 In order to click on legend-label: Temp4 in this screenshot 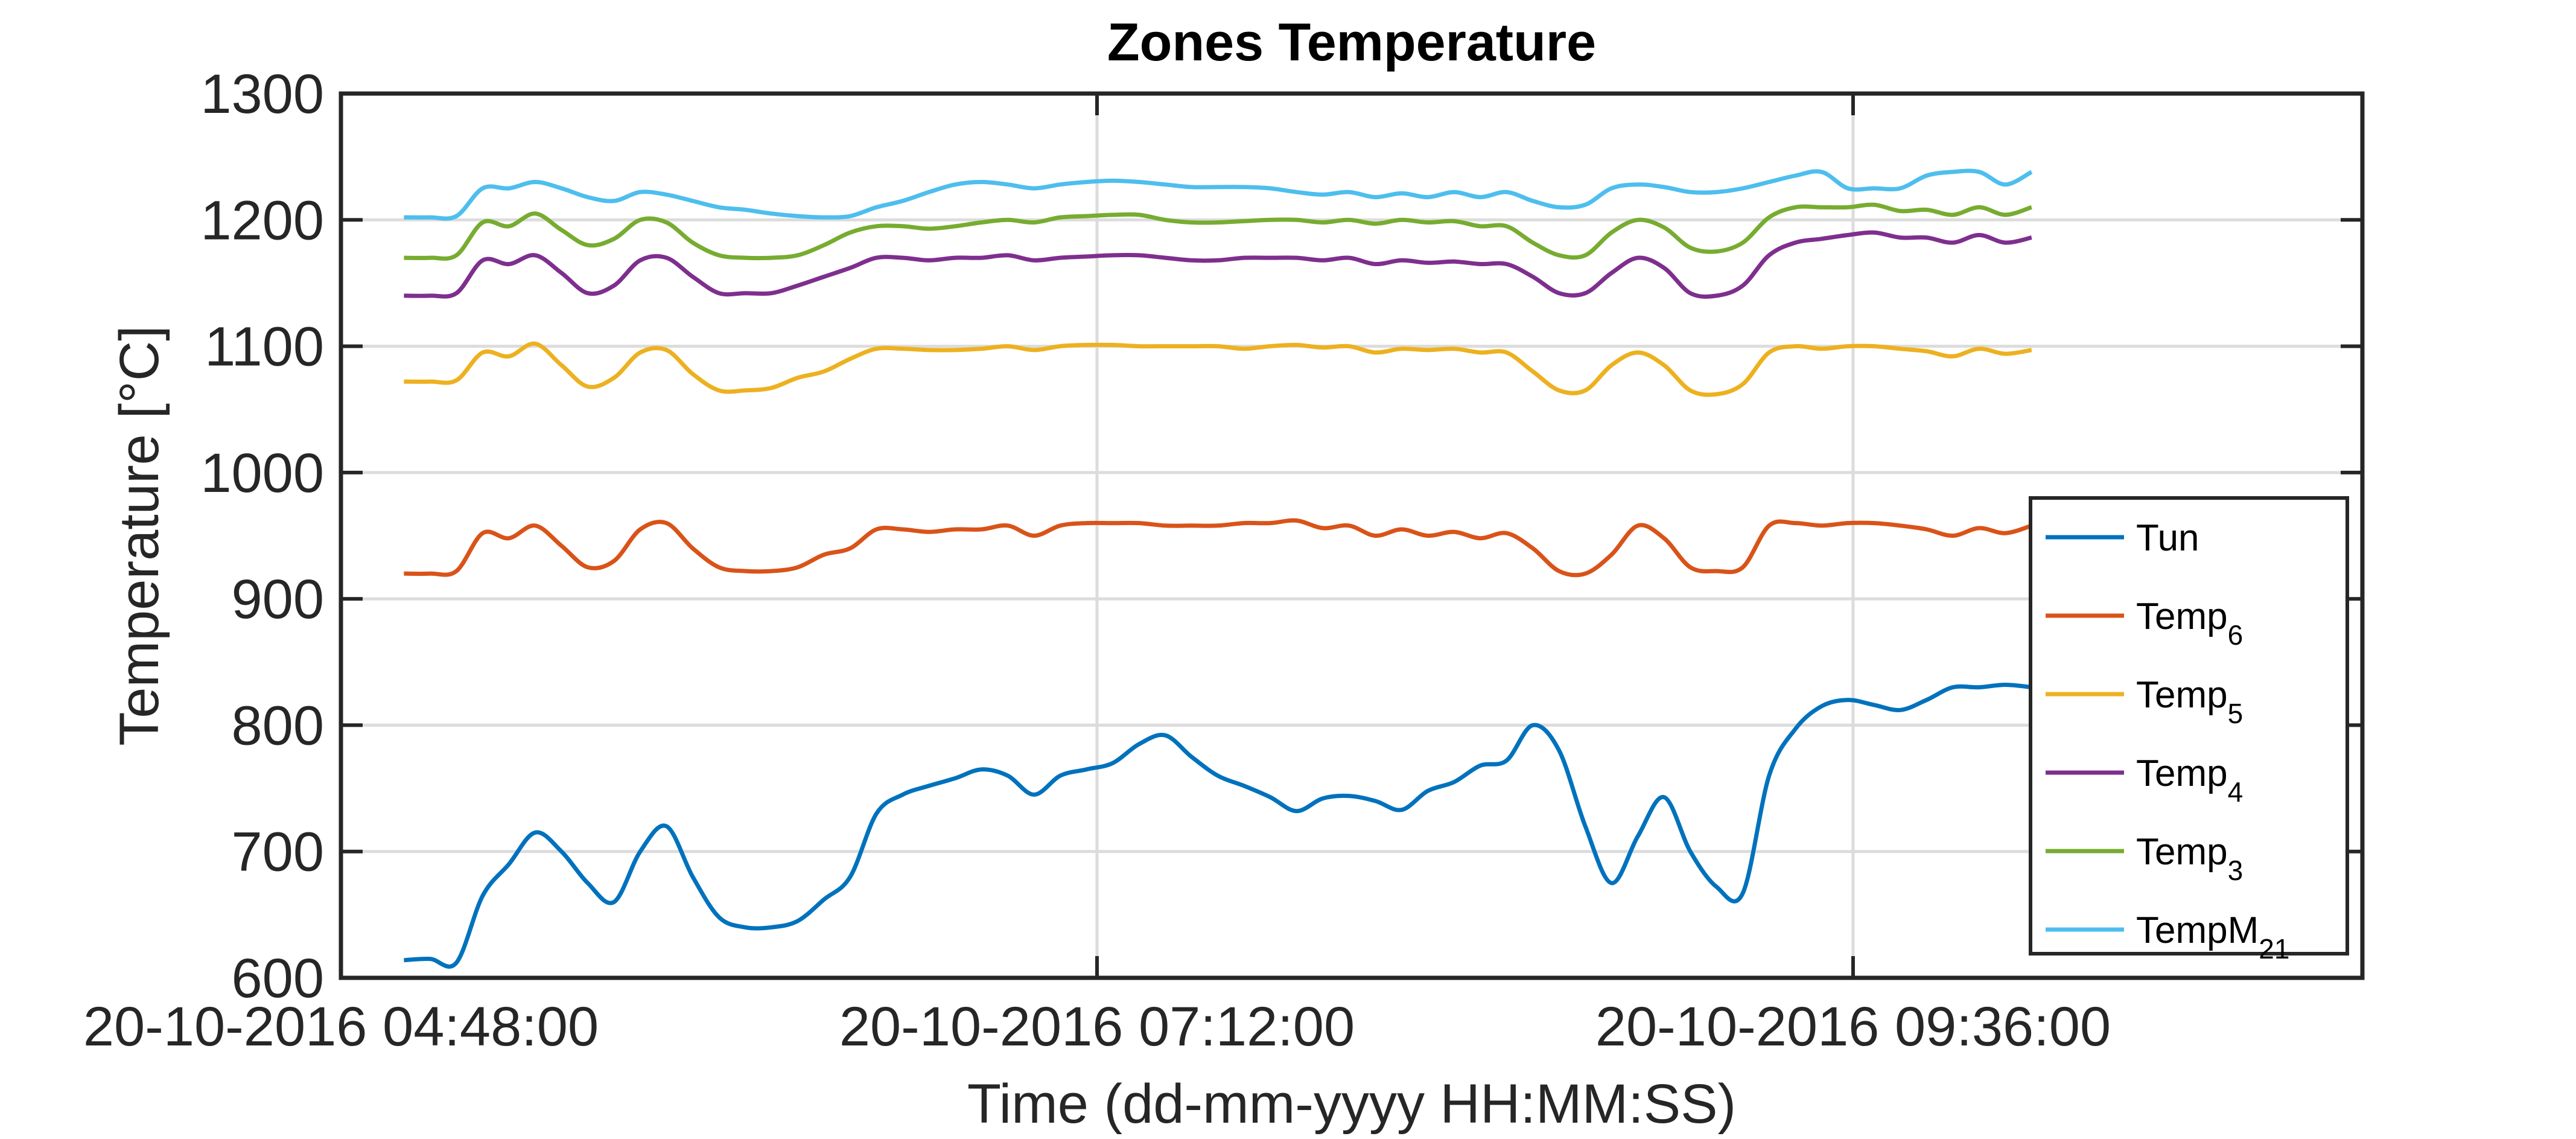, I will do `click(2189, 780)`.